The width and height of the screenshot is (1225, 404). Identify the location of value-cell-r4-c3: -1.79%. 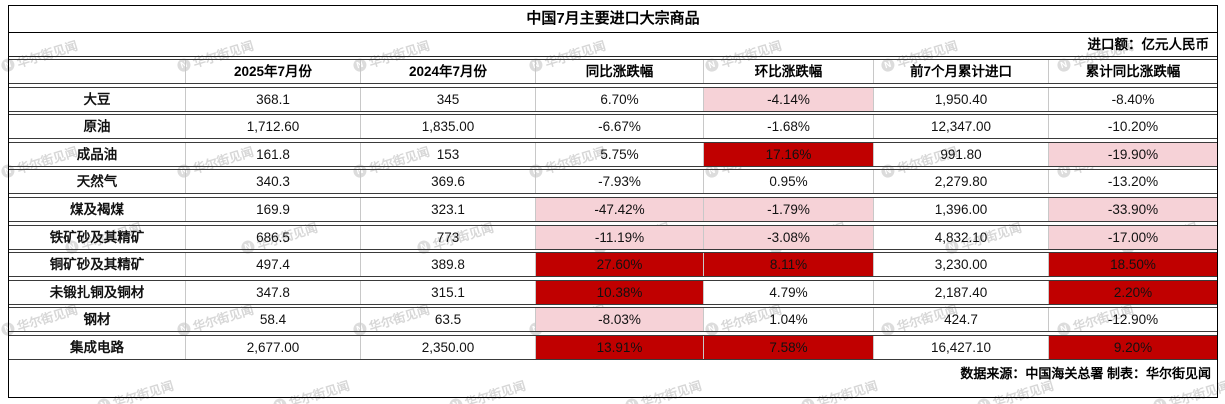
(789, 209).